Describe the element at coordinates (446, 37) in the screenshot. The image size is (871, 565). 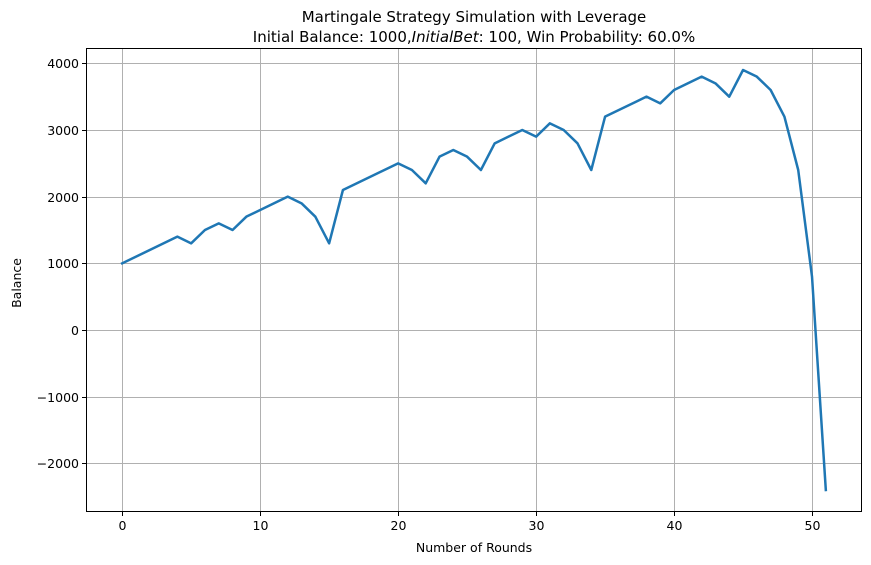
I see `title-line2-part2: InitialBet` at that location.